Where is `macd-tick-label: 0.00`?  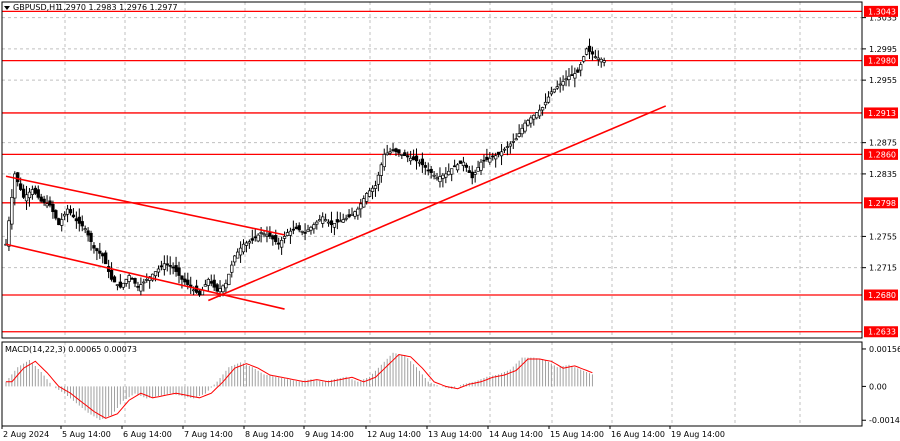
macd-tick-label: 0.00 is located at coordinates (878, 386).